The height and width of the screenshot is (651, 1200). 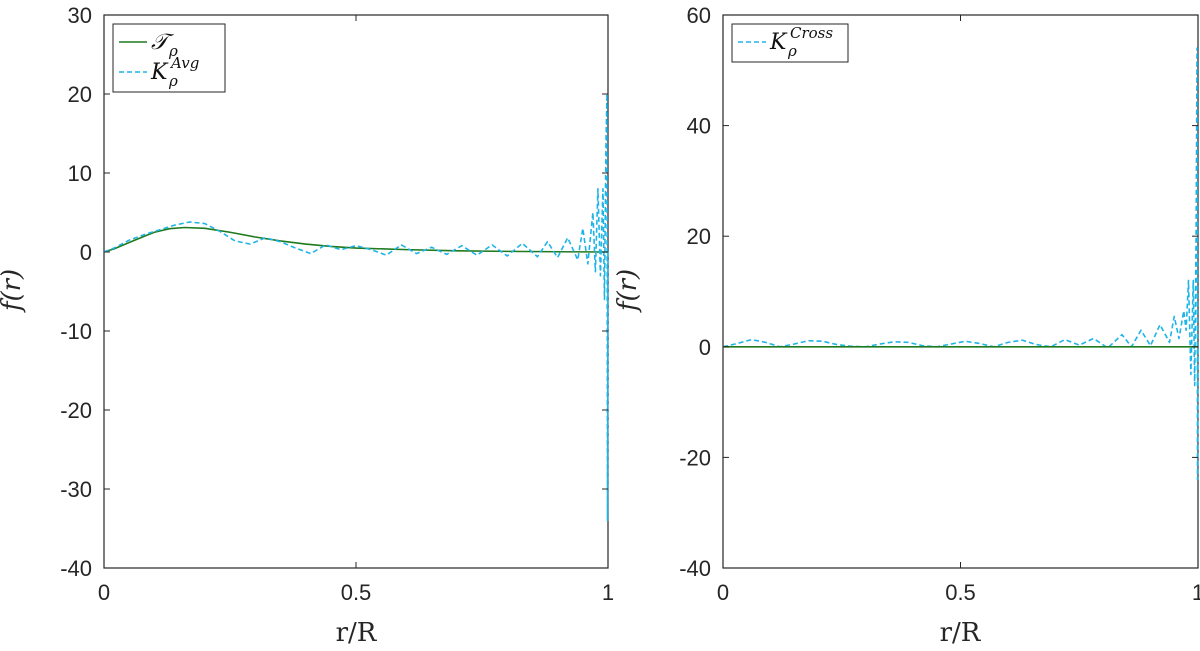 What do you see at coordinates (792, 51) in the screenshot?
I see `right-legend-subscript: ρ` at bounding box center [792, 51].